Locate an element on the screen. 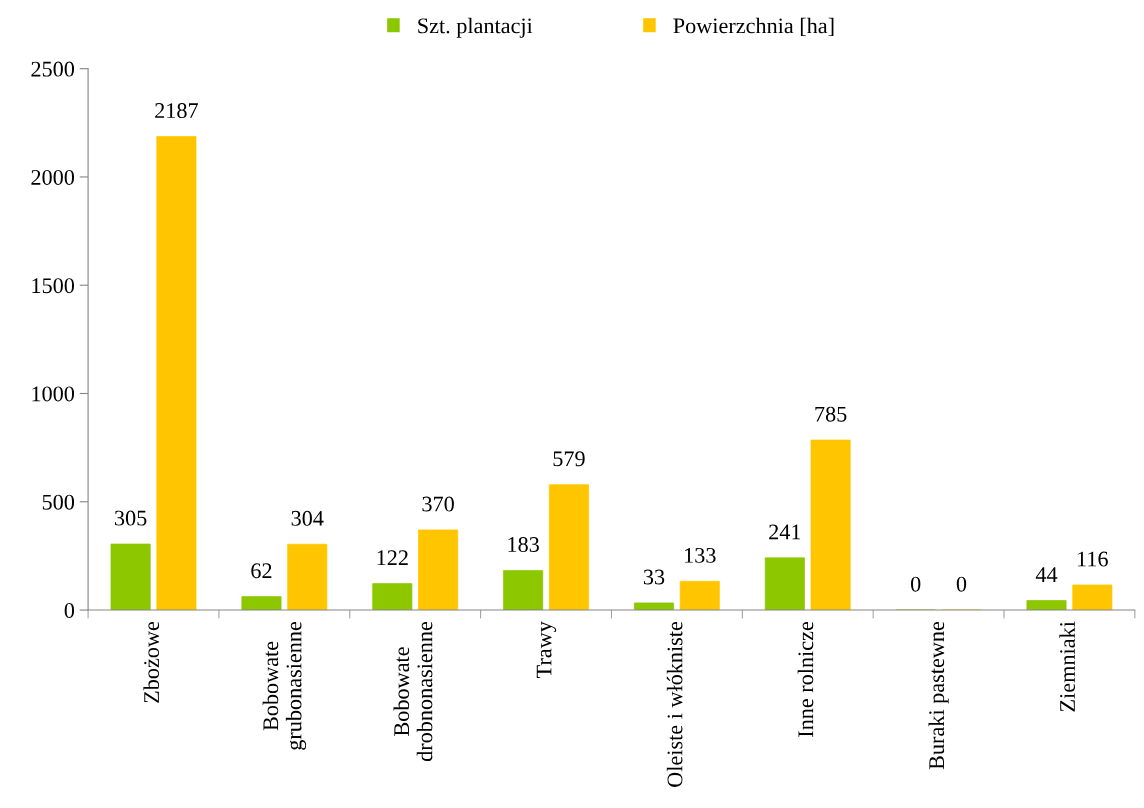  data-label: 116 is located at coordinates (1093, 559).